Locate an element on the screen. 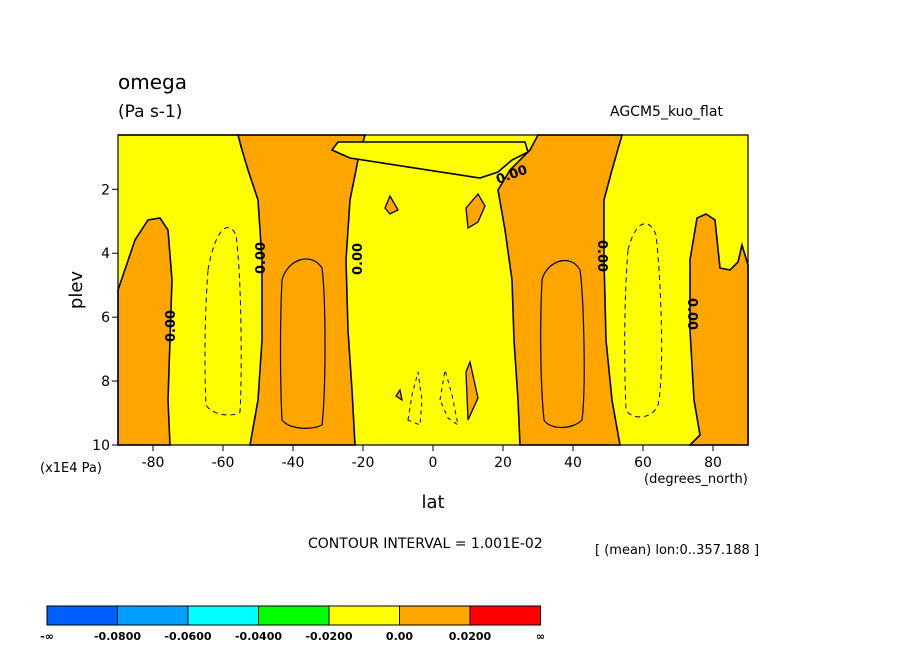 This screenshot has height=654, width=904. colorbar-tick-label: -0.0600 is located at coordinates (187, 636).